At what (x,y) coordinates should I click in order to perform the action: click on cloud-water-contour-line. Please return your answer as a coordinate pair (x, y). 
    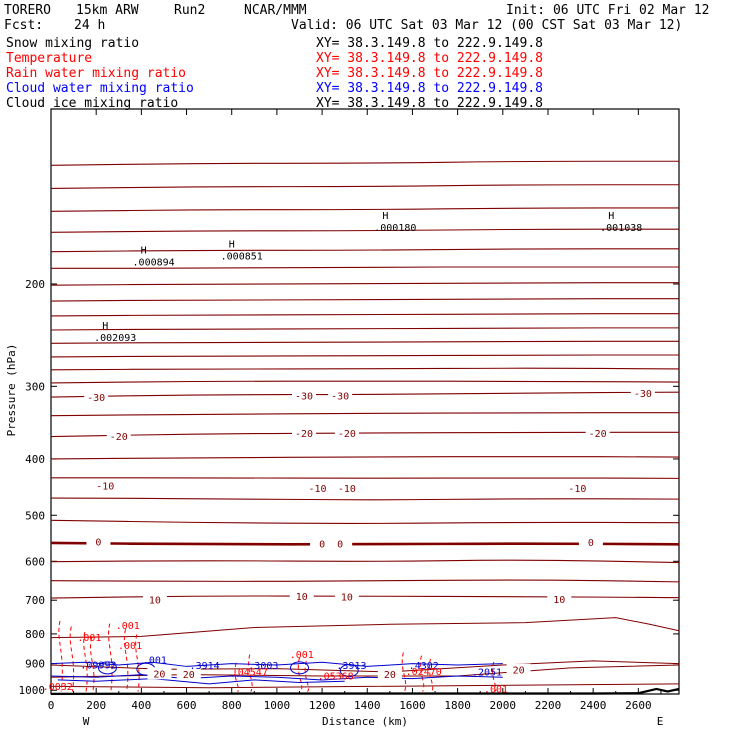
    Looking at the image, I should click on (276, 664).